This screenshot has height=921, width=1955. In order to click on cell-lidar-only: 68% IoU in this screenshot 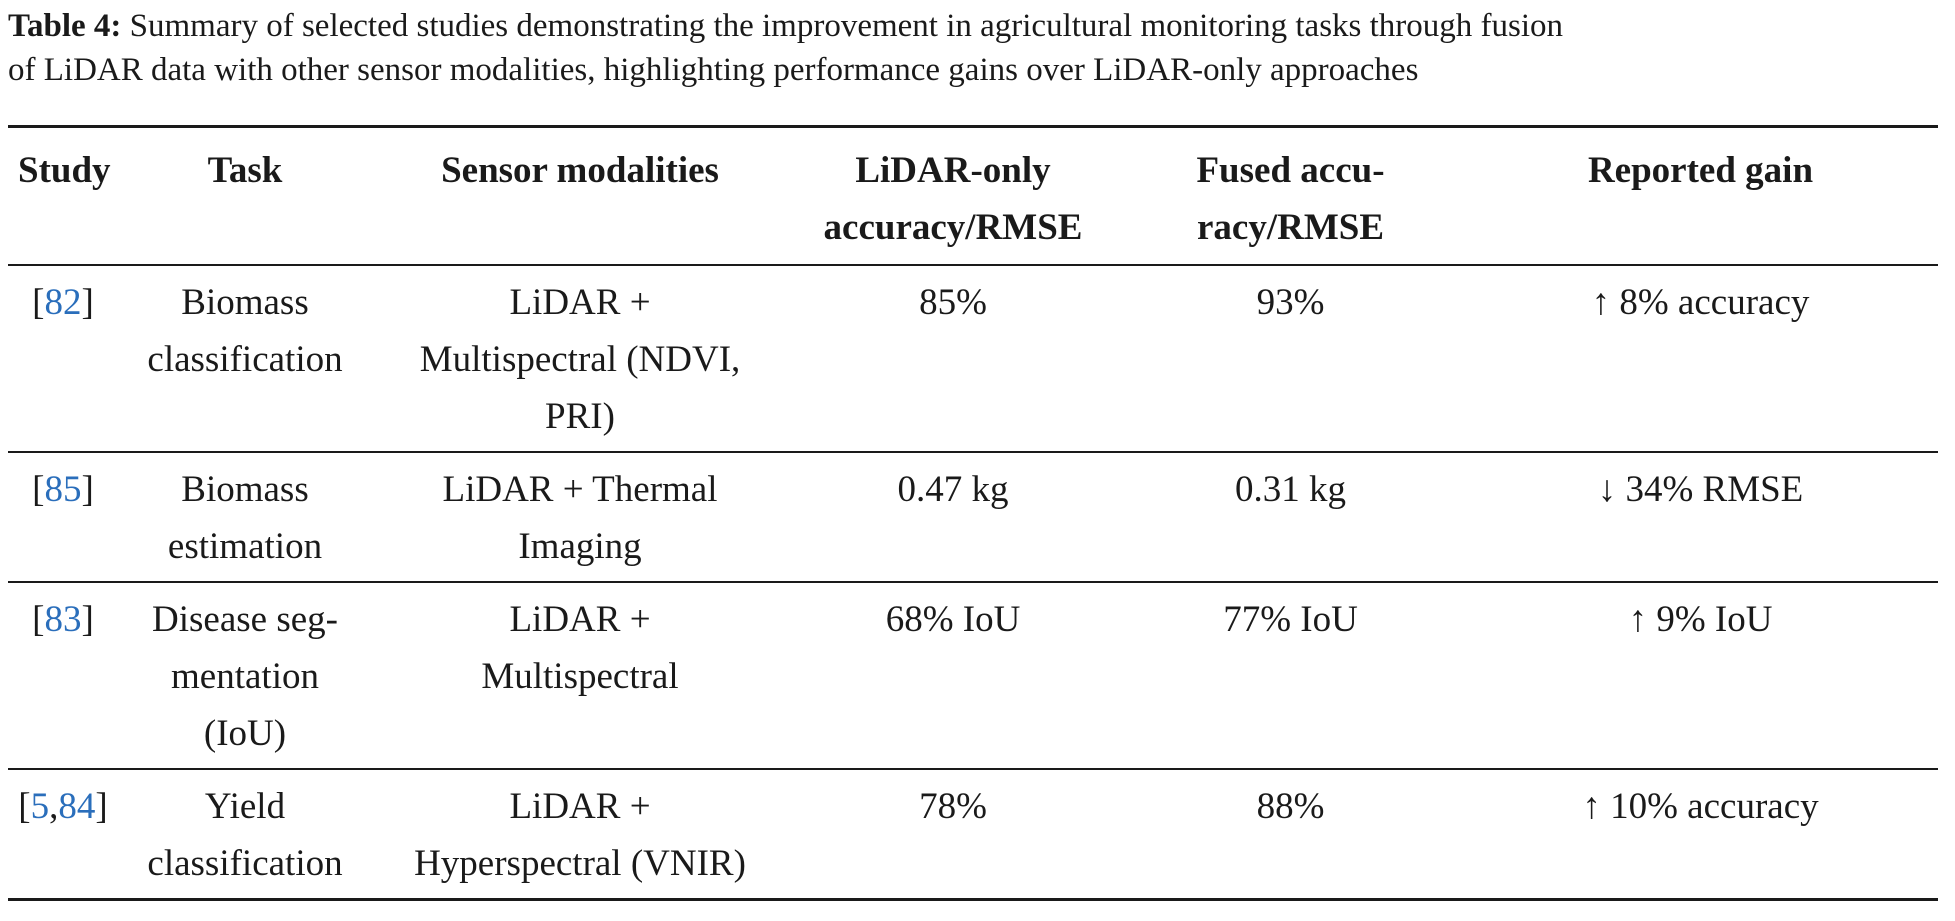, I will do `click(953, 619)`.